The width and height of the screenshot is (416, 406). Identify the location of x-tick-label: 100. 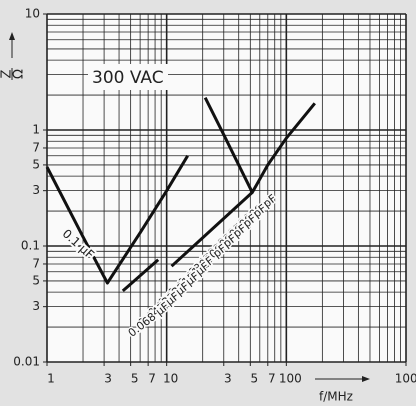
(290, 379).